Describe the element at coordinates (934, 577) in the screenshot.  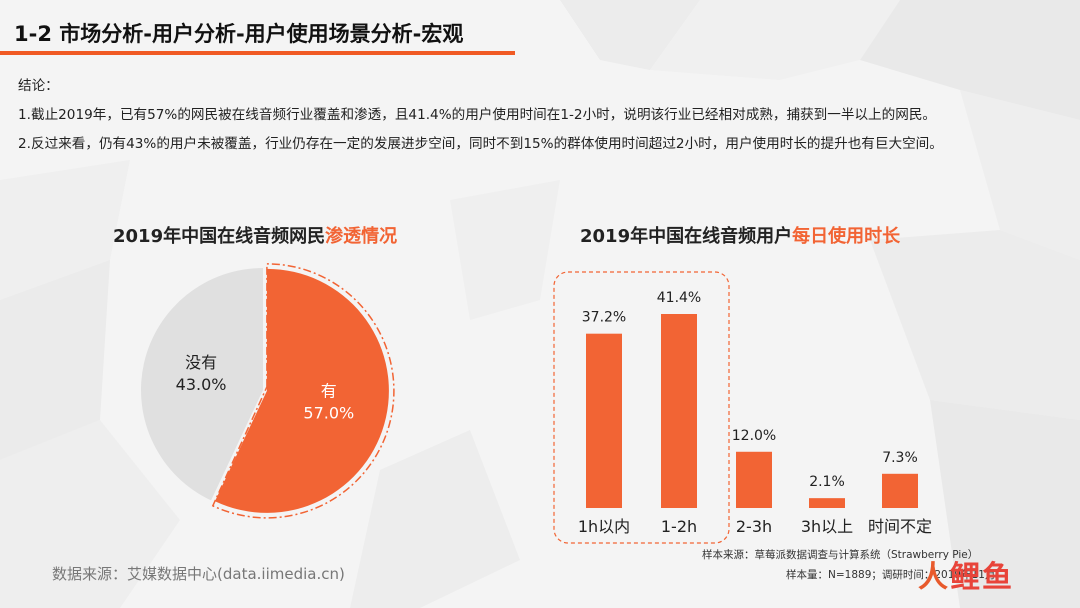
I see `watermark-part-1: 人` at that location.